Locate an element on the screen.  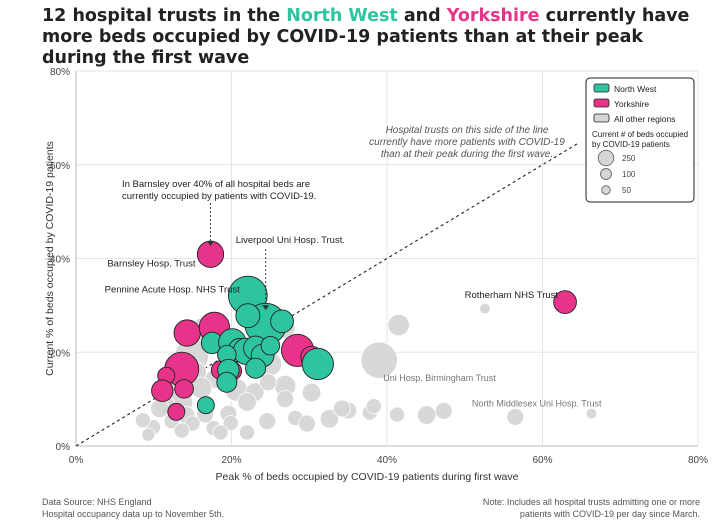
point-label: North Middlesex Uni Hosp. Trust is located at coordinates (537, 404).